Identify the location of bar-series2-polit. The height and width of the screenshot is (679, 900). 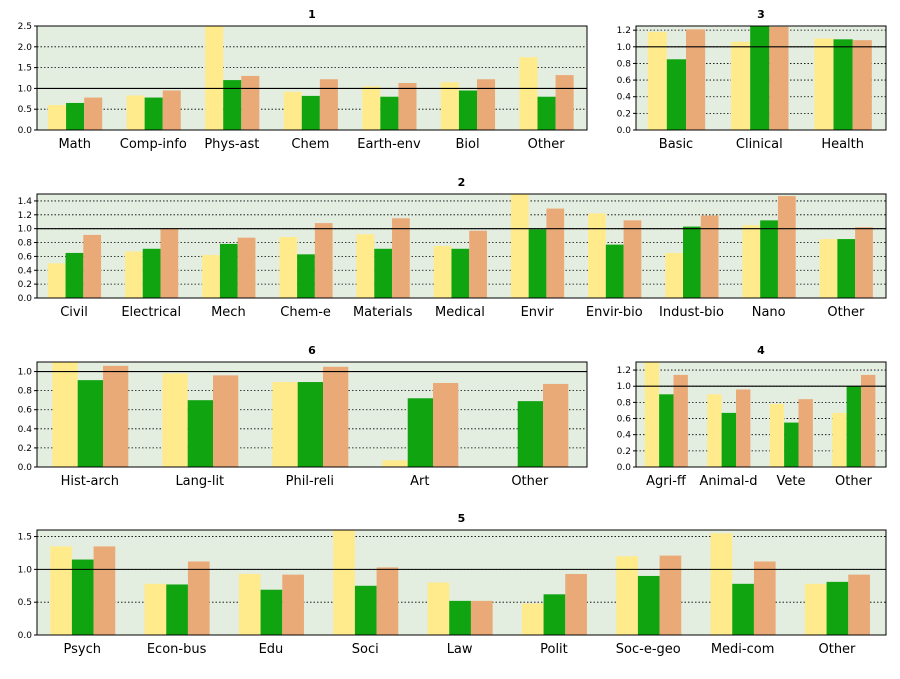
(554, 614).